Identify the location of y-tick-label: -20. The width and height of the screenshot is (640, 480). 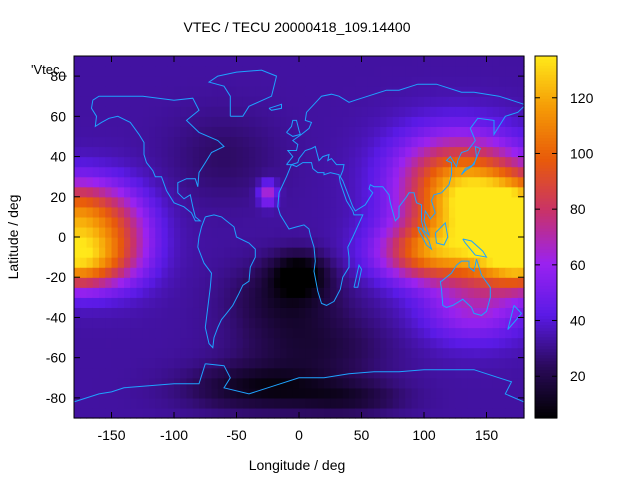
(56, 277).